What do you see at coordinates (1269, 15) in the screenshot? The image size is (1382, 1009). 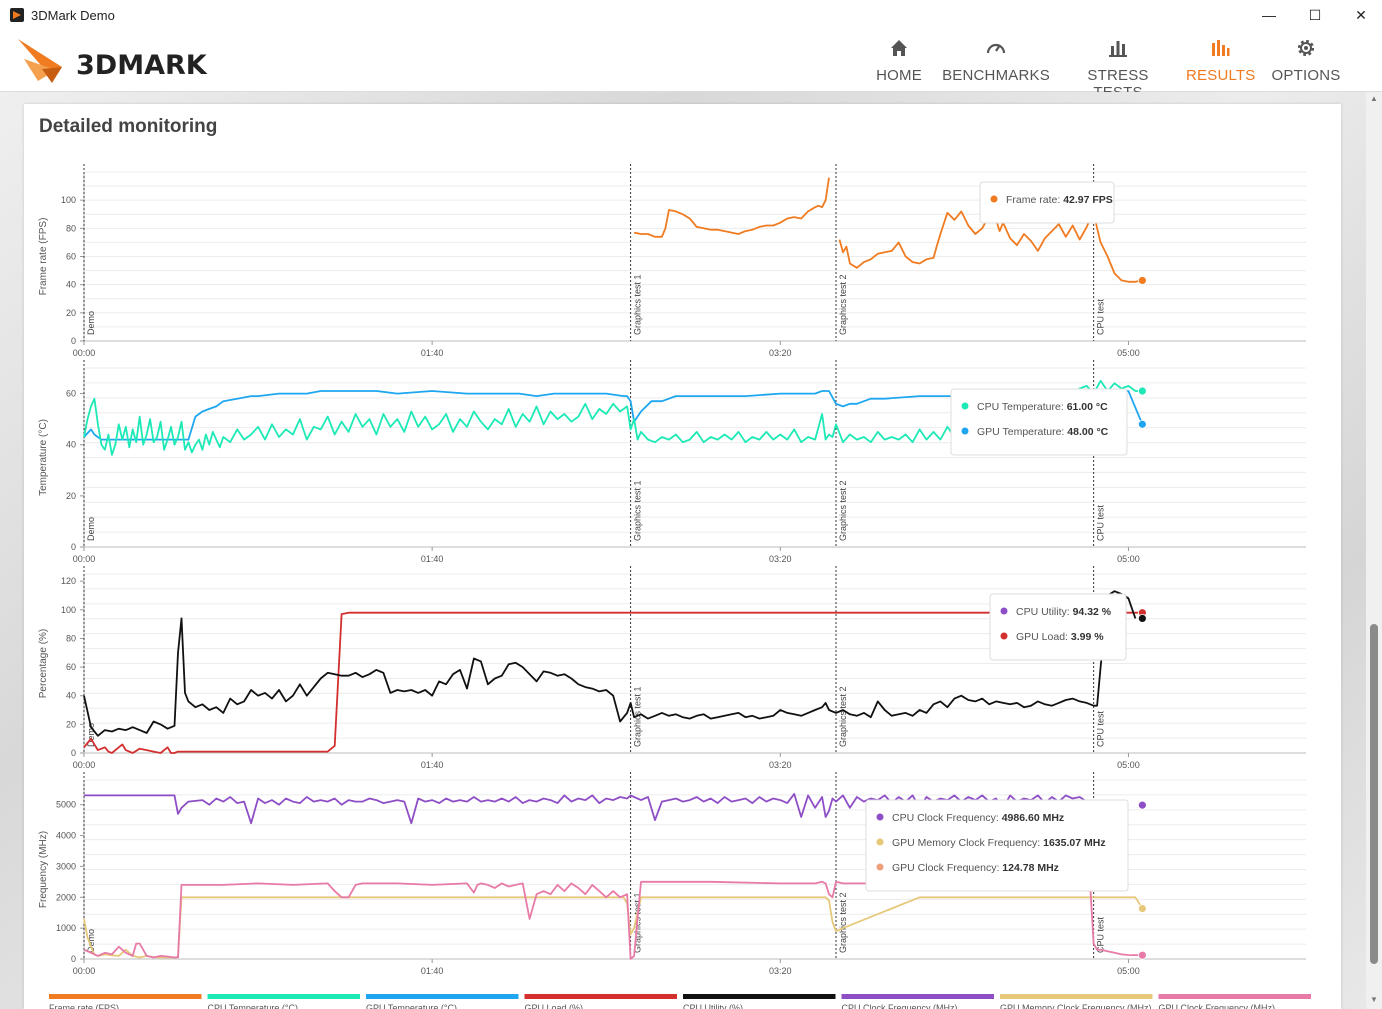 I see `minimize-button: —` at bounding box center [1269, 15].